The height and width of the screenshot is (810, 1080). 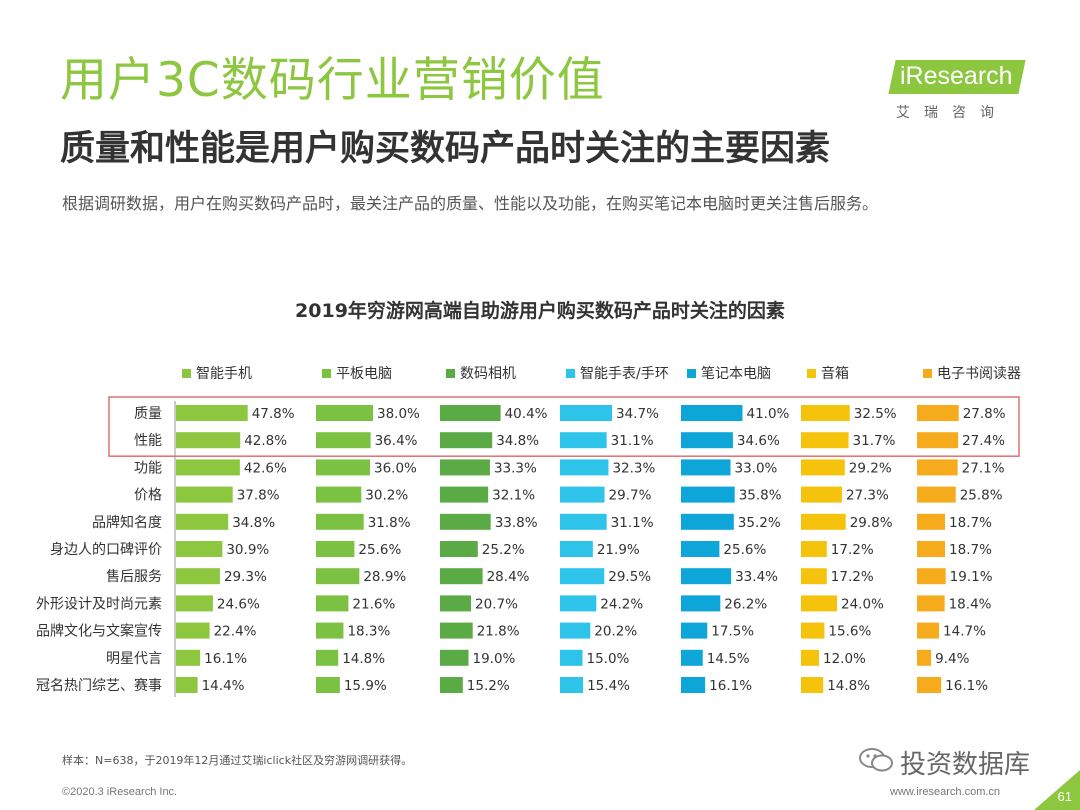 What do you see at coordinates (867, 496) in the screenshot?
I see `data-label: 27.3%` at bounding box center [867, 496].